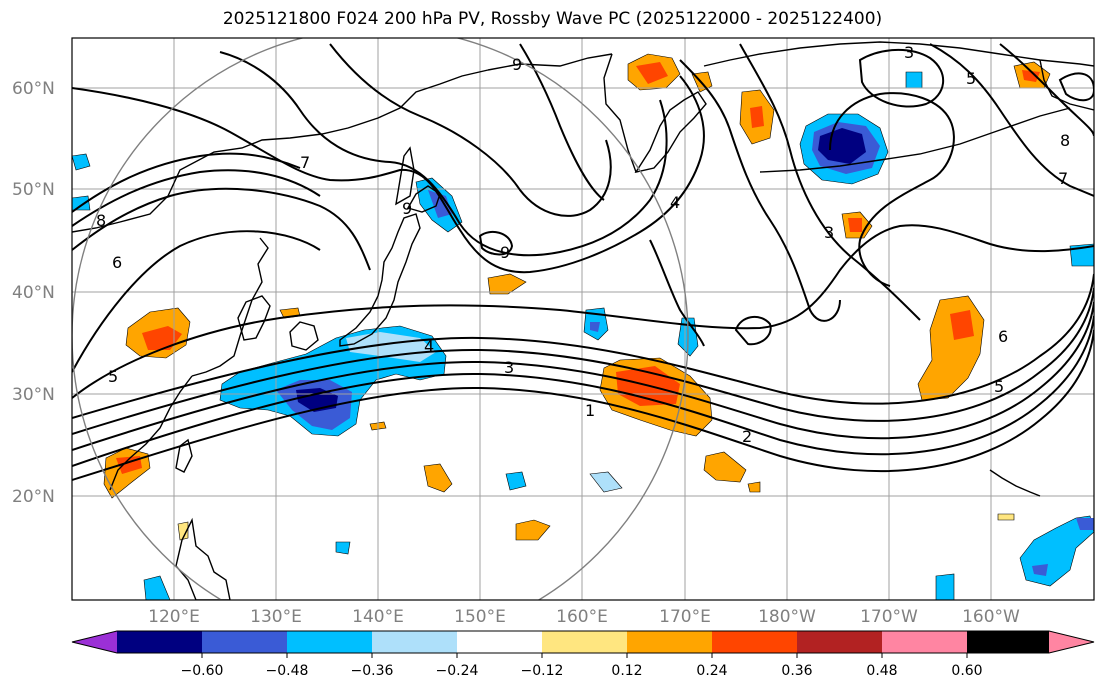 The width and height of the screenshot is (1105, 692). What do you see at coordinates (405, 176) in the screenshot?
I see `sakhalin` at bounding box center [405, 176].